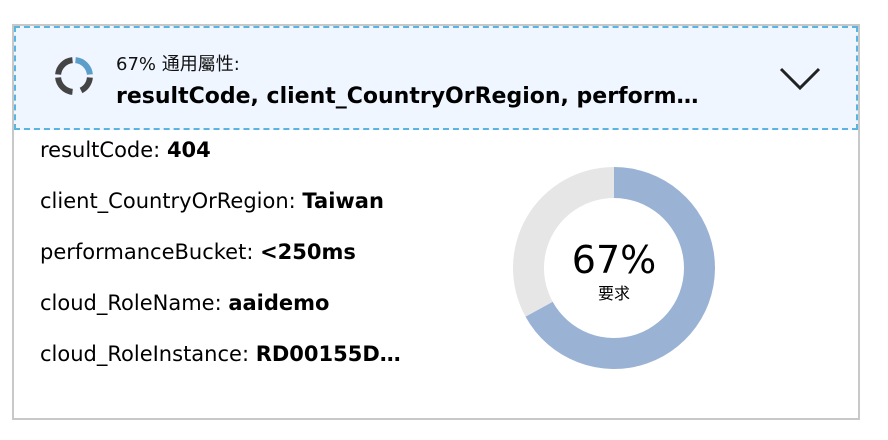 Image resolution: width=888 pixels, height=440 pixels. I want to click on property-row: client_CountryOrRegion: Taiwan, so click(220, 214).